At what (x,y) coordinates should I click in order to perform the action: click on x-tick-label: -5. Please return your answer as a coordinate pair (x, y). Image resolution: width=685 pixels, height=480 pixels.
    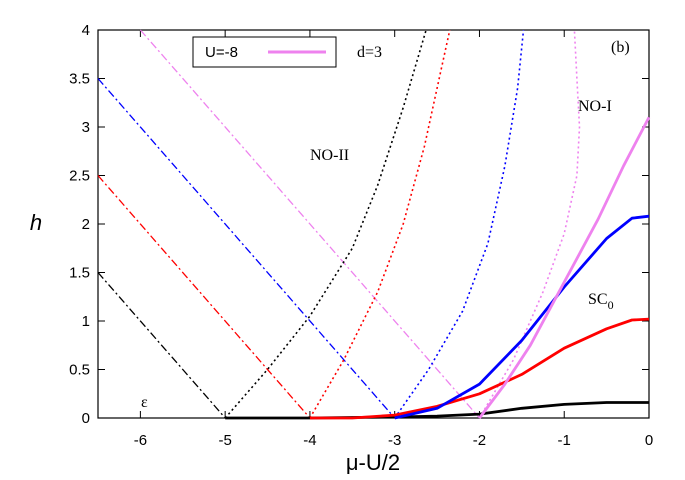
    Looking at the image, I should click on (224, 440).